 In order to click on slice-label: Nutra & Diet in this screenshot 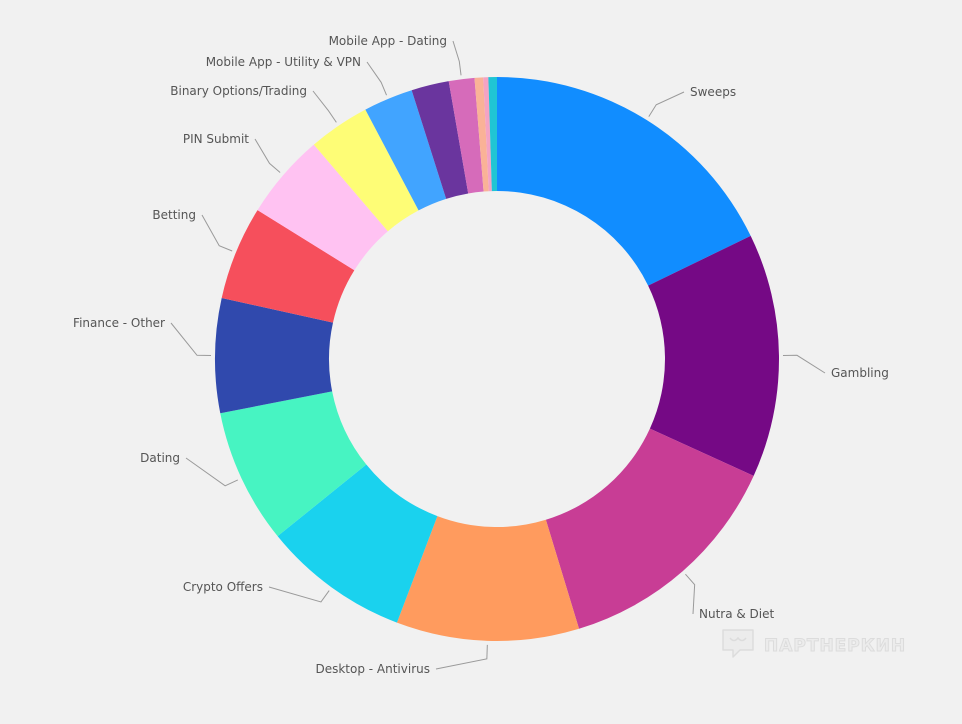, I will do `click(737, 614)`.